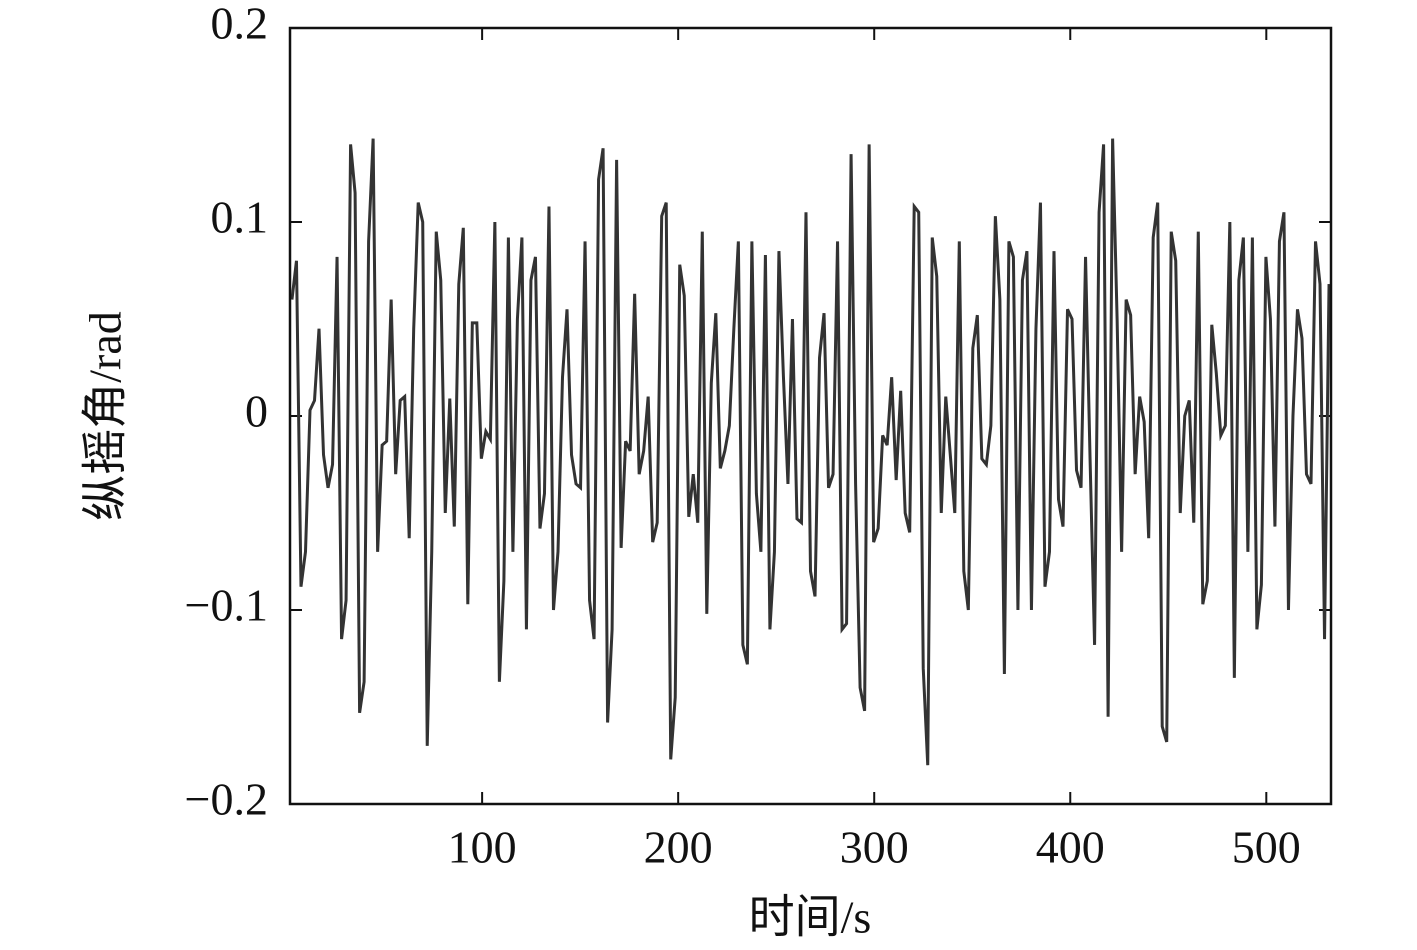  What do you see at coordinates (678, 847) in the screenshot?
I see `x-tick-label: 200` at bounding box center [678, 847].